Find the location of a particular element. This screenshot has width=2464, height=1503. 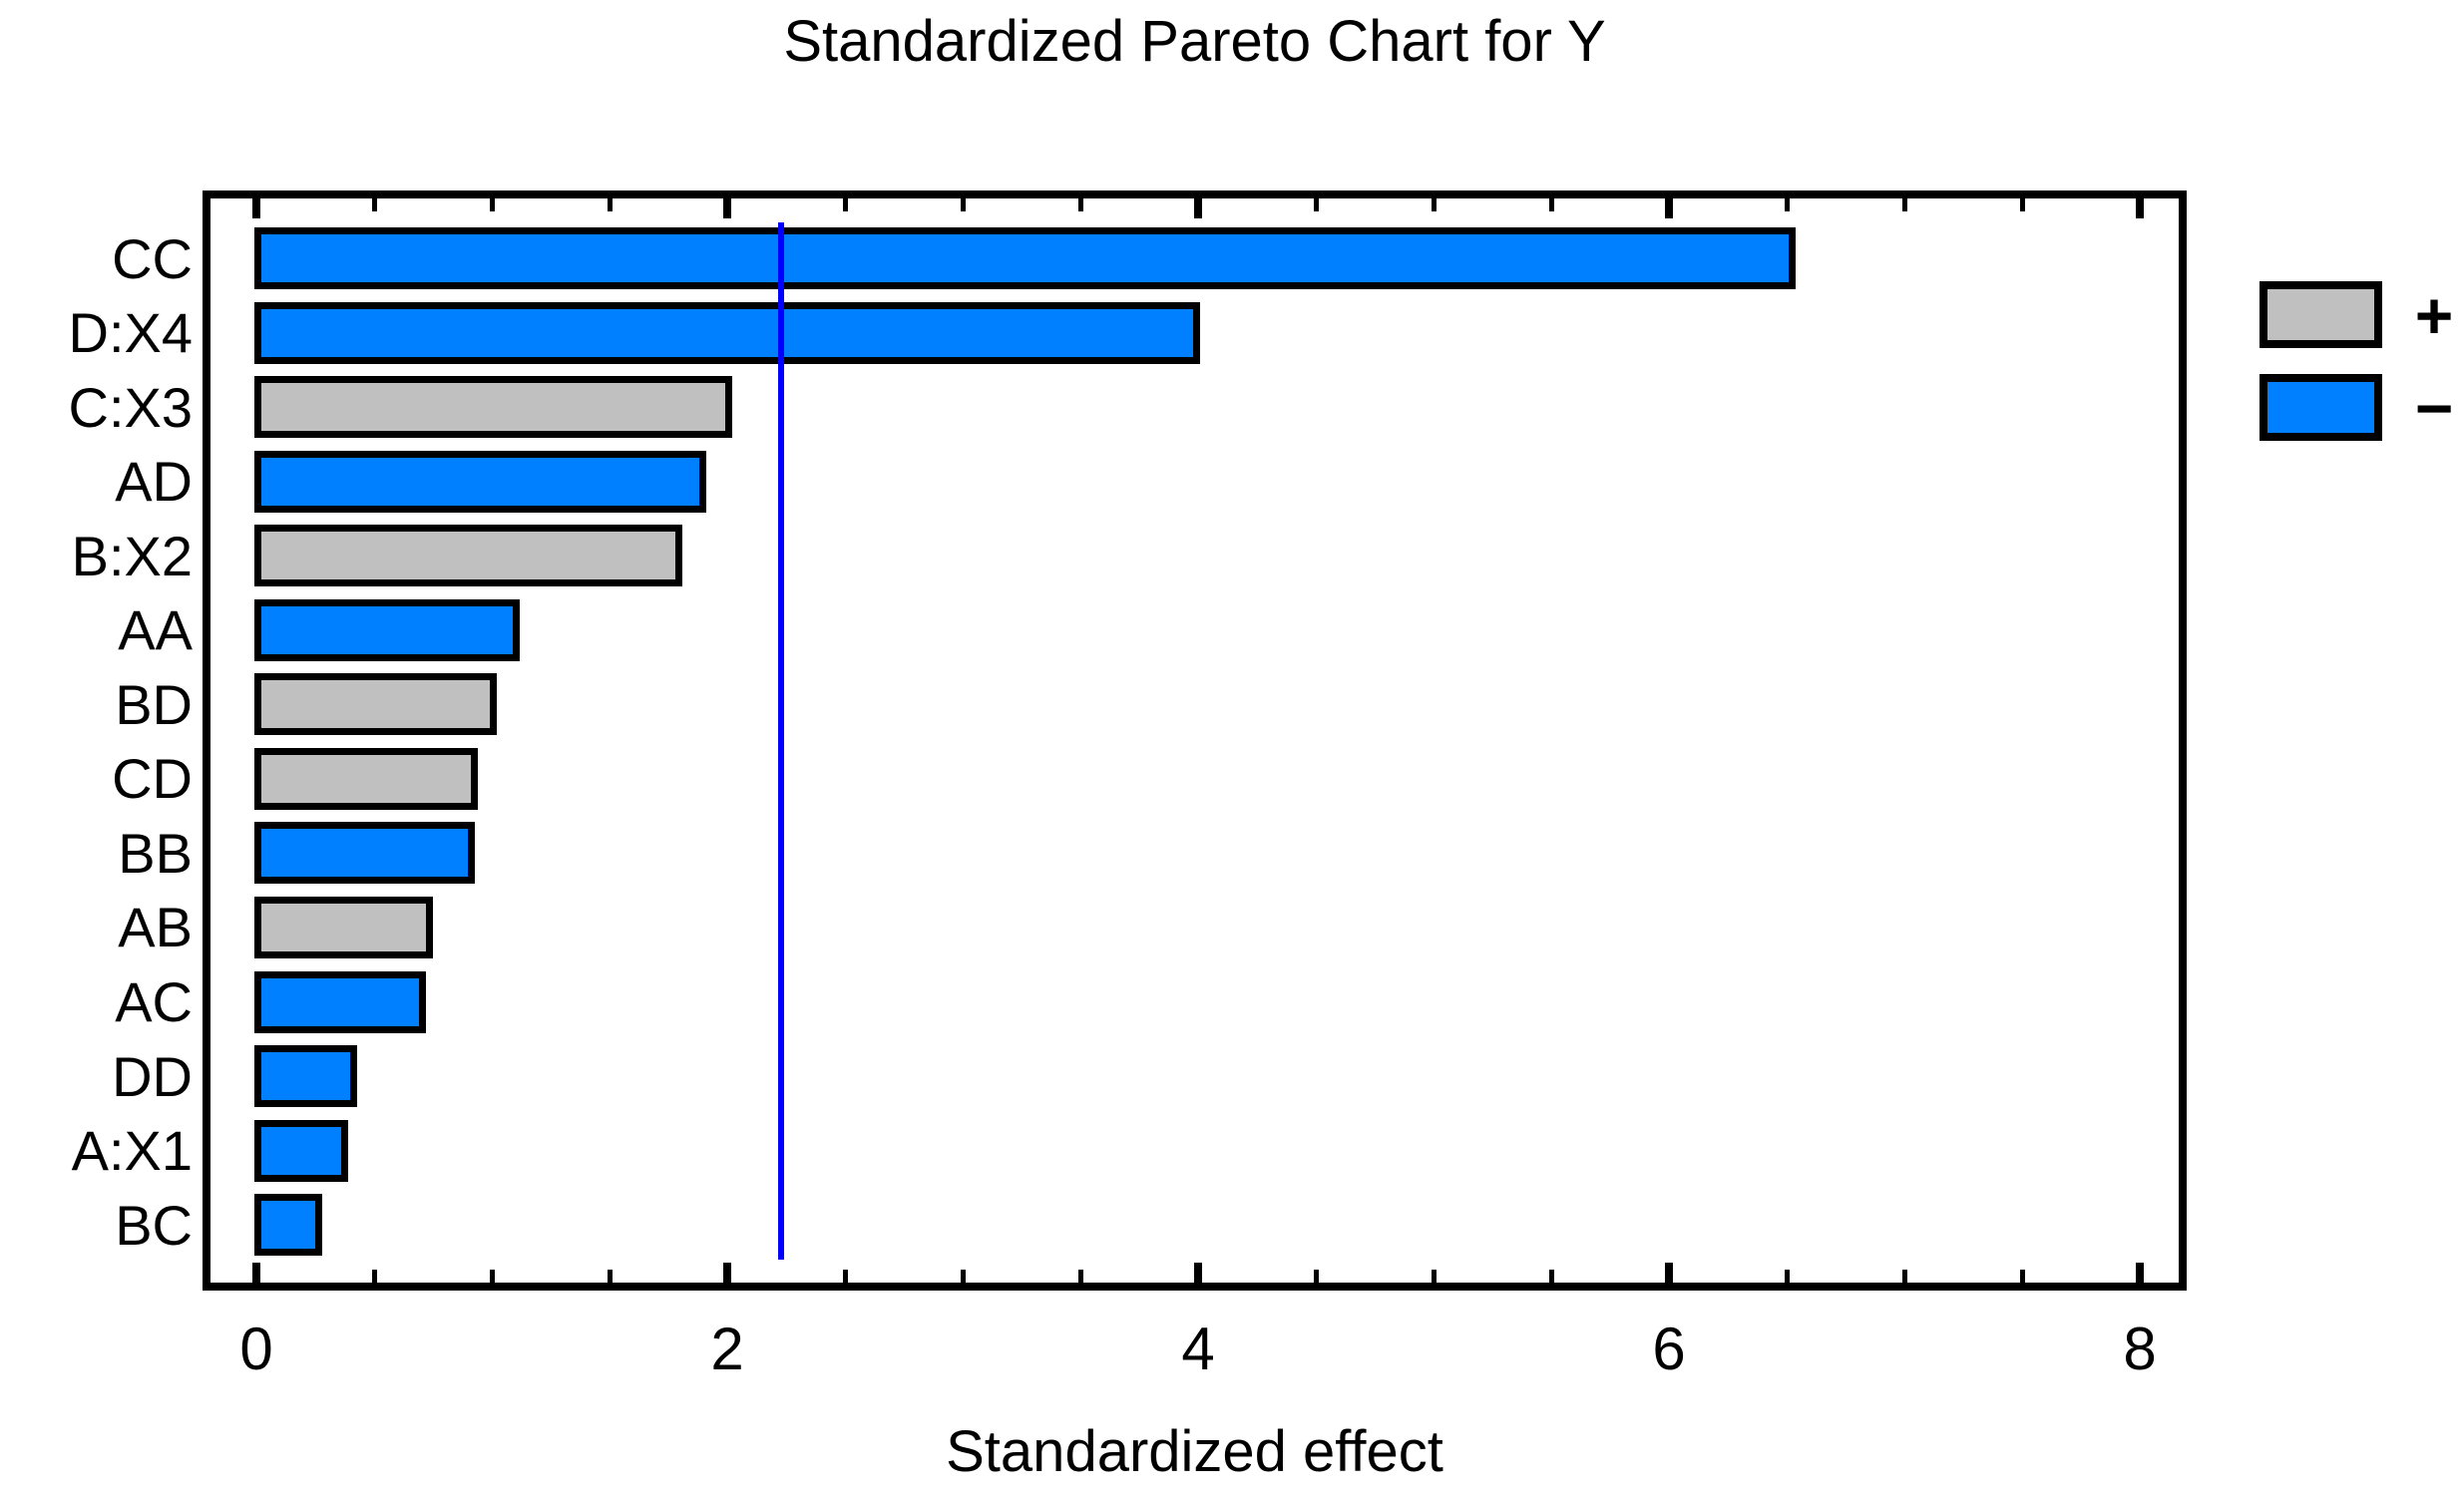

bar-ac is located at coordinates (340, 1002).